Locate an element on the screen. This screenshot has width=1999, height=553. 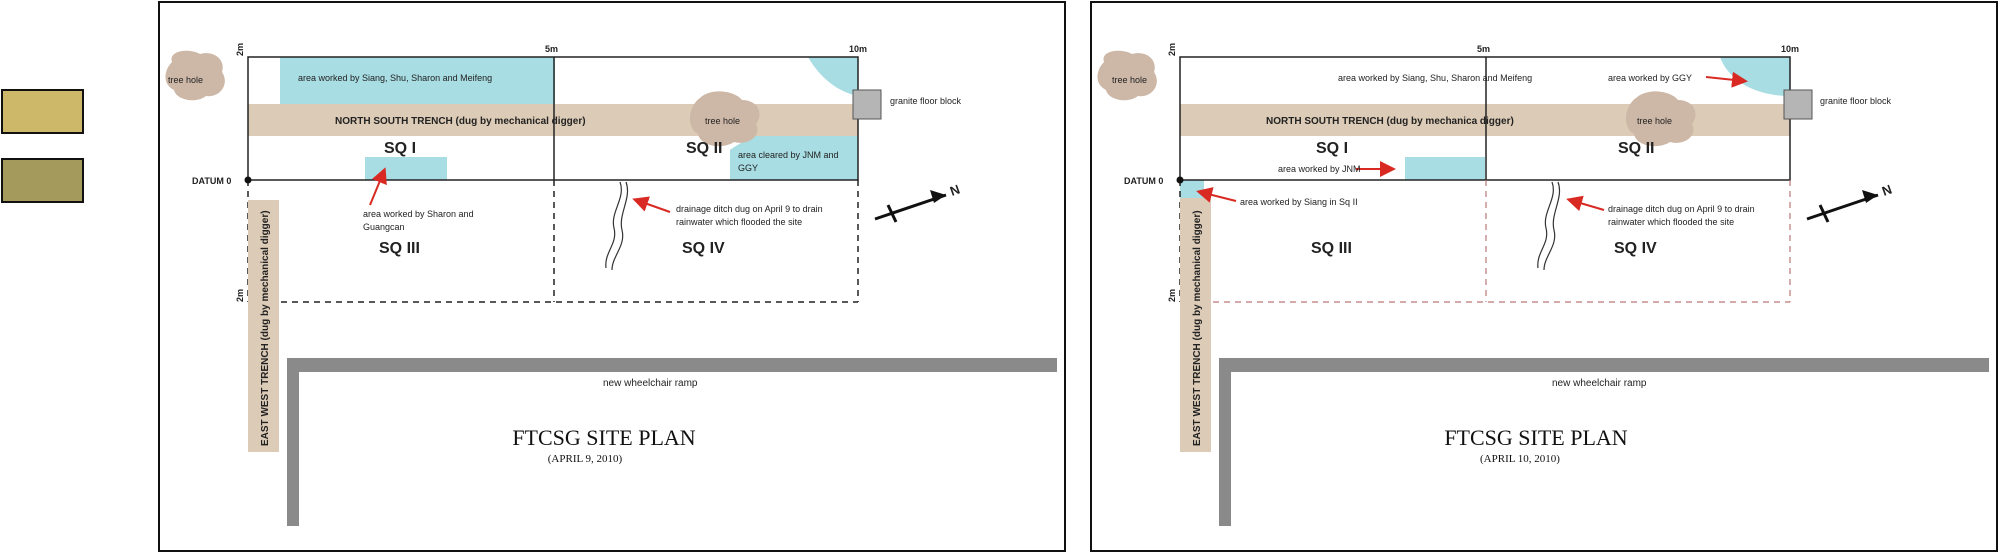
area-siang-label: area worked by Siang in Sq II is located at coordinates (1299, 202).